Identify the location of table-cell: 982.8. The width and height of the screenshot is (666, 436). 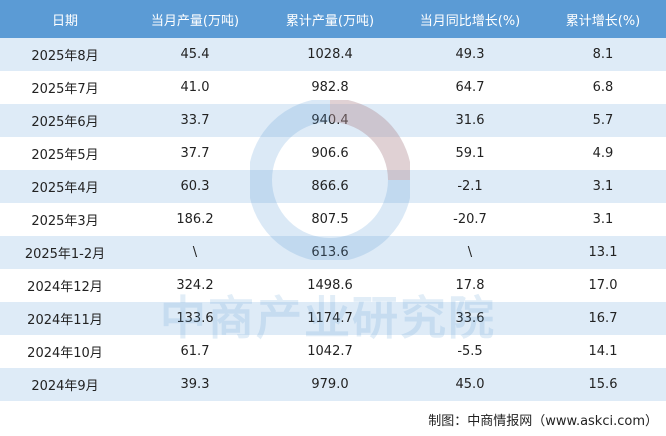
(330, 87).